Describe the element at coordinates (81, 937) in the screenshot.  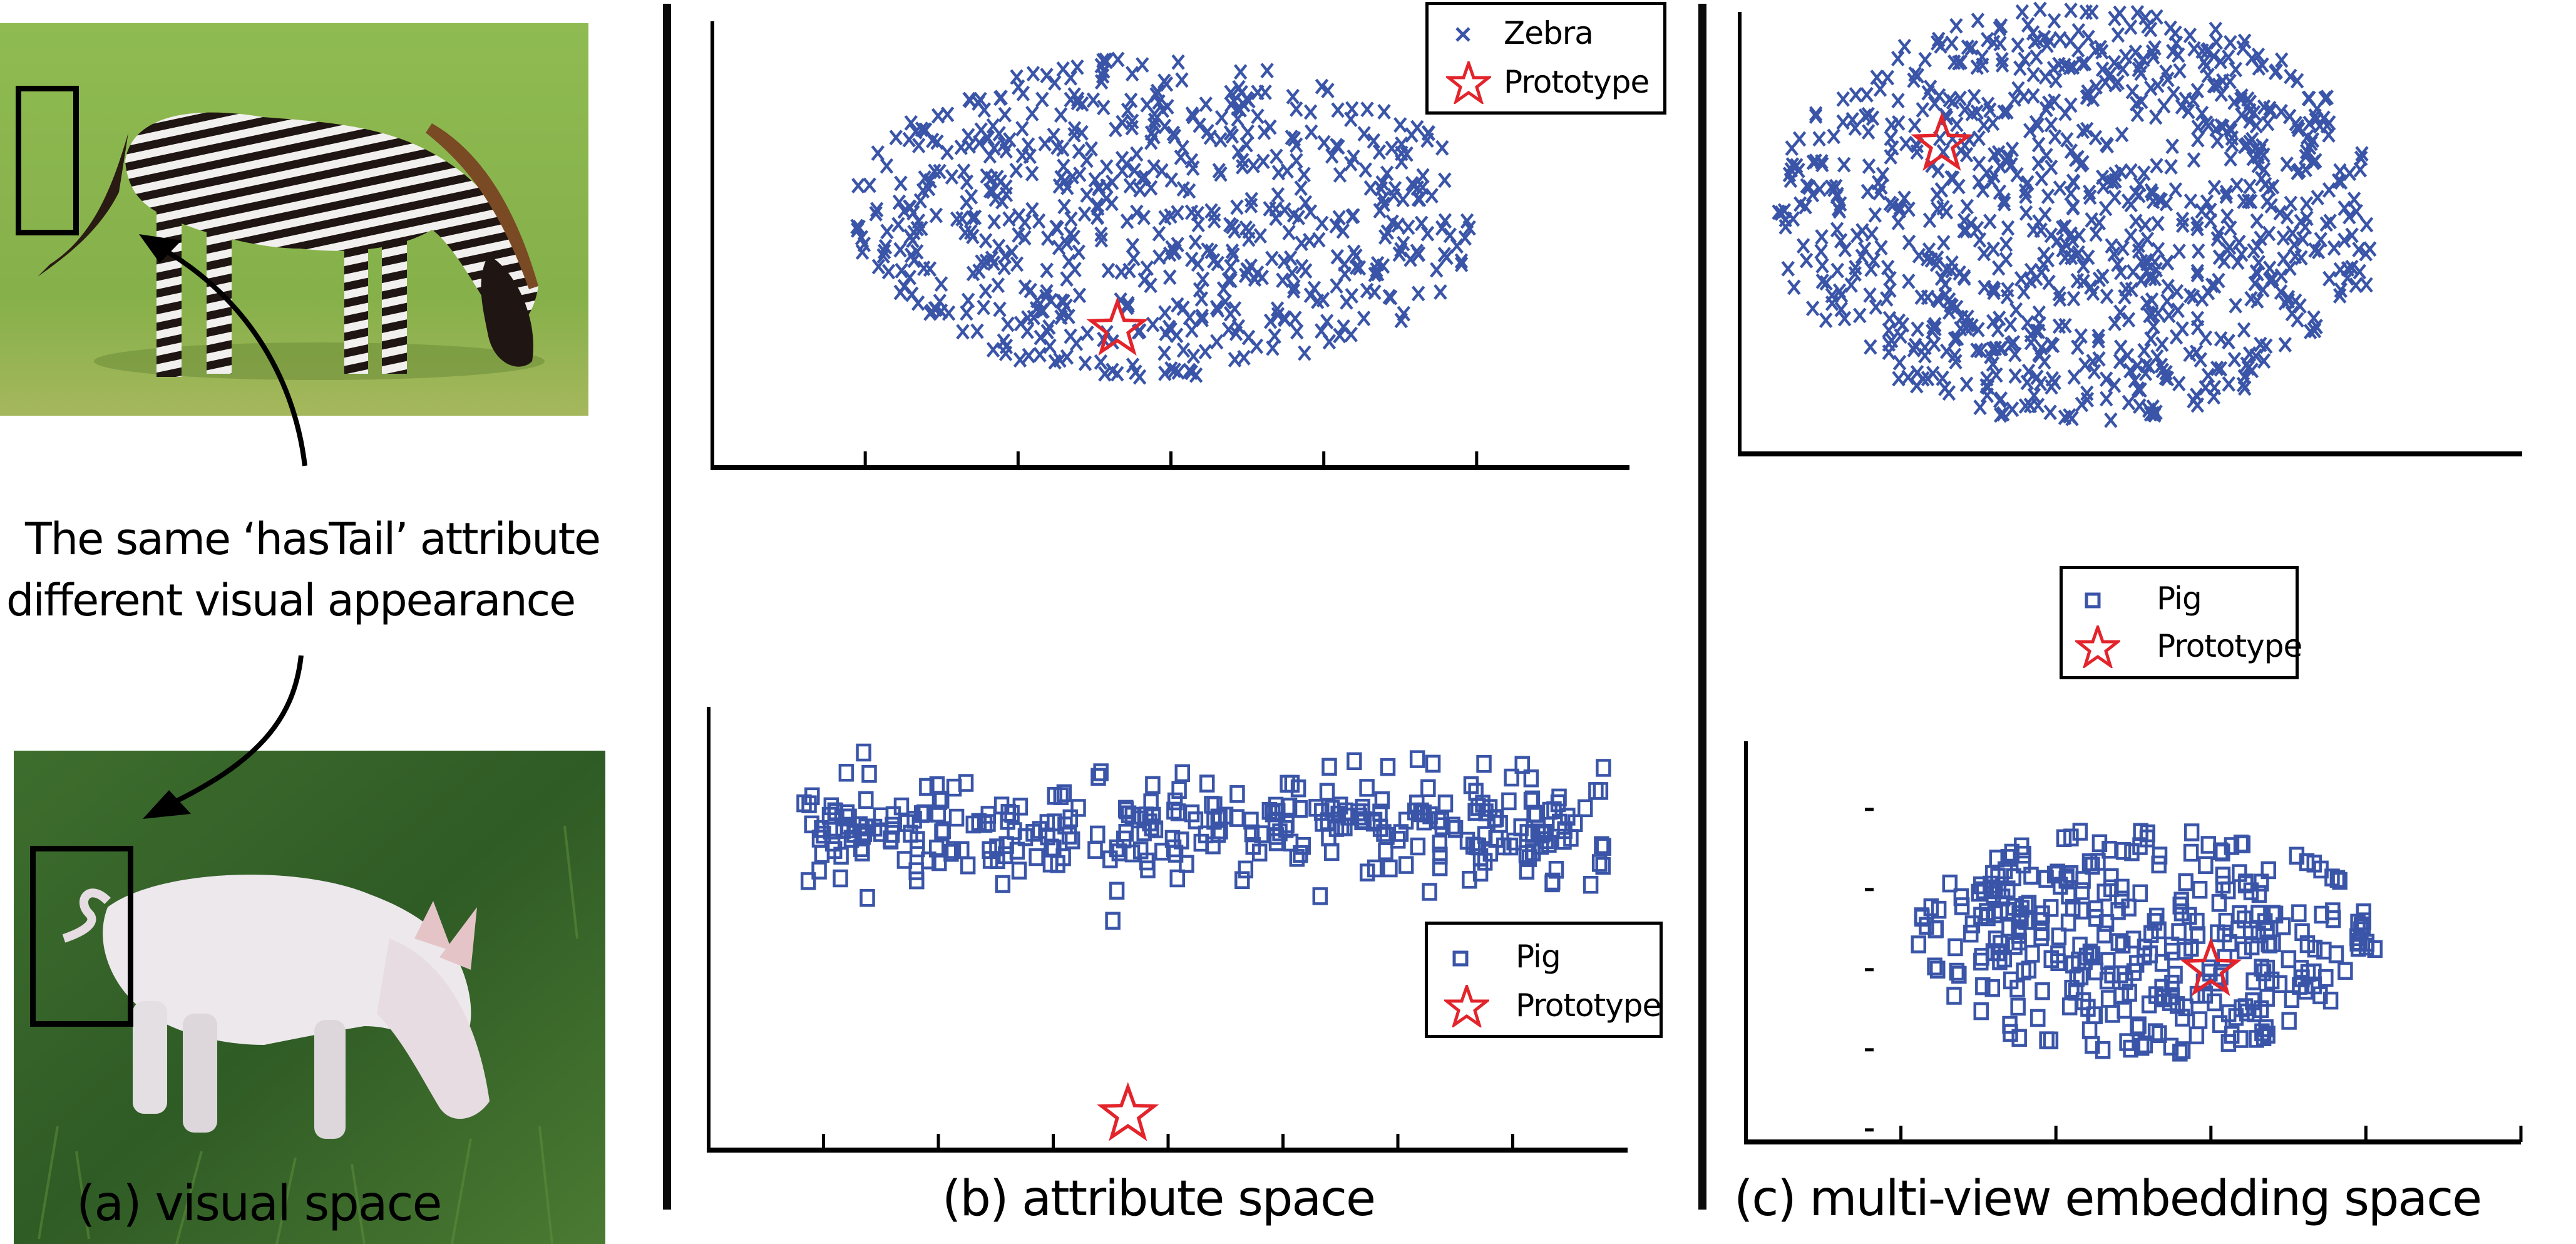
I see `pig-tail-highlight-box` at that location.